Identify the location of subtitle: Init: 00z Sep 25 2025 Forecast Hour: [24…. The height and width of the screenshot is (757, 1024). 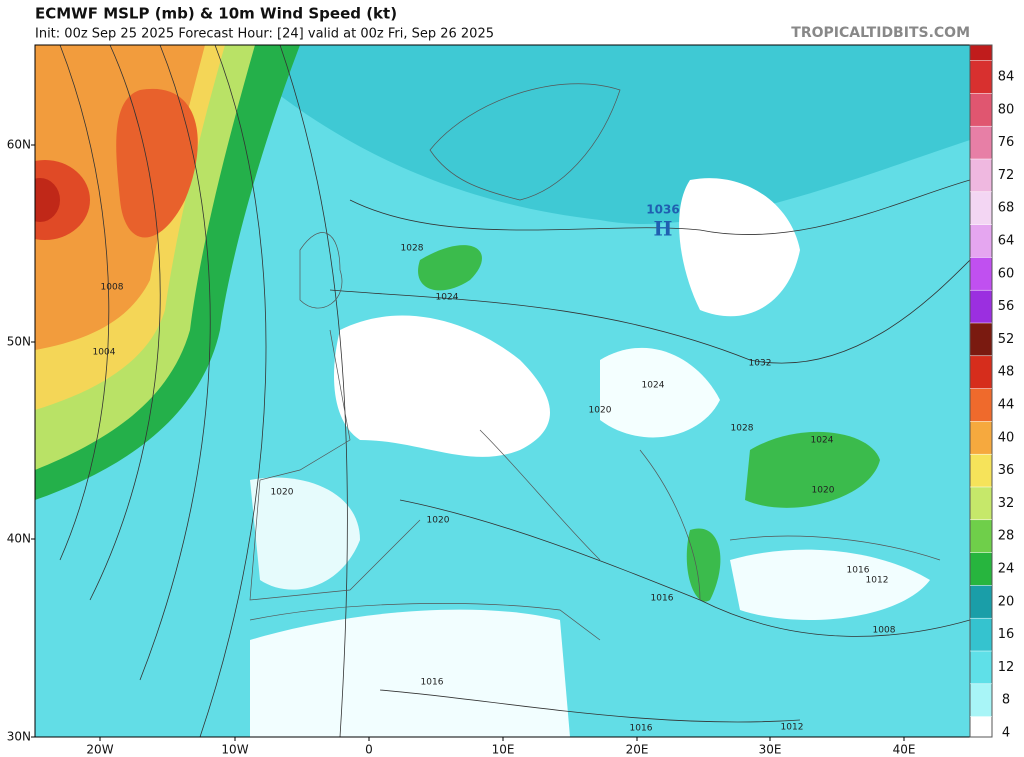
(264, 34).